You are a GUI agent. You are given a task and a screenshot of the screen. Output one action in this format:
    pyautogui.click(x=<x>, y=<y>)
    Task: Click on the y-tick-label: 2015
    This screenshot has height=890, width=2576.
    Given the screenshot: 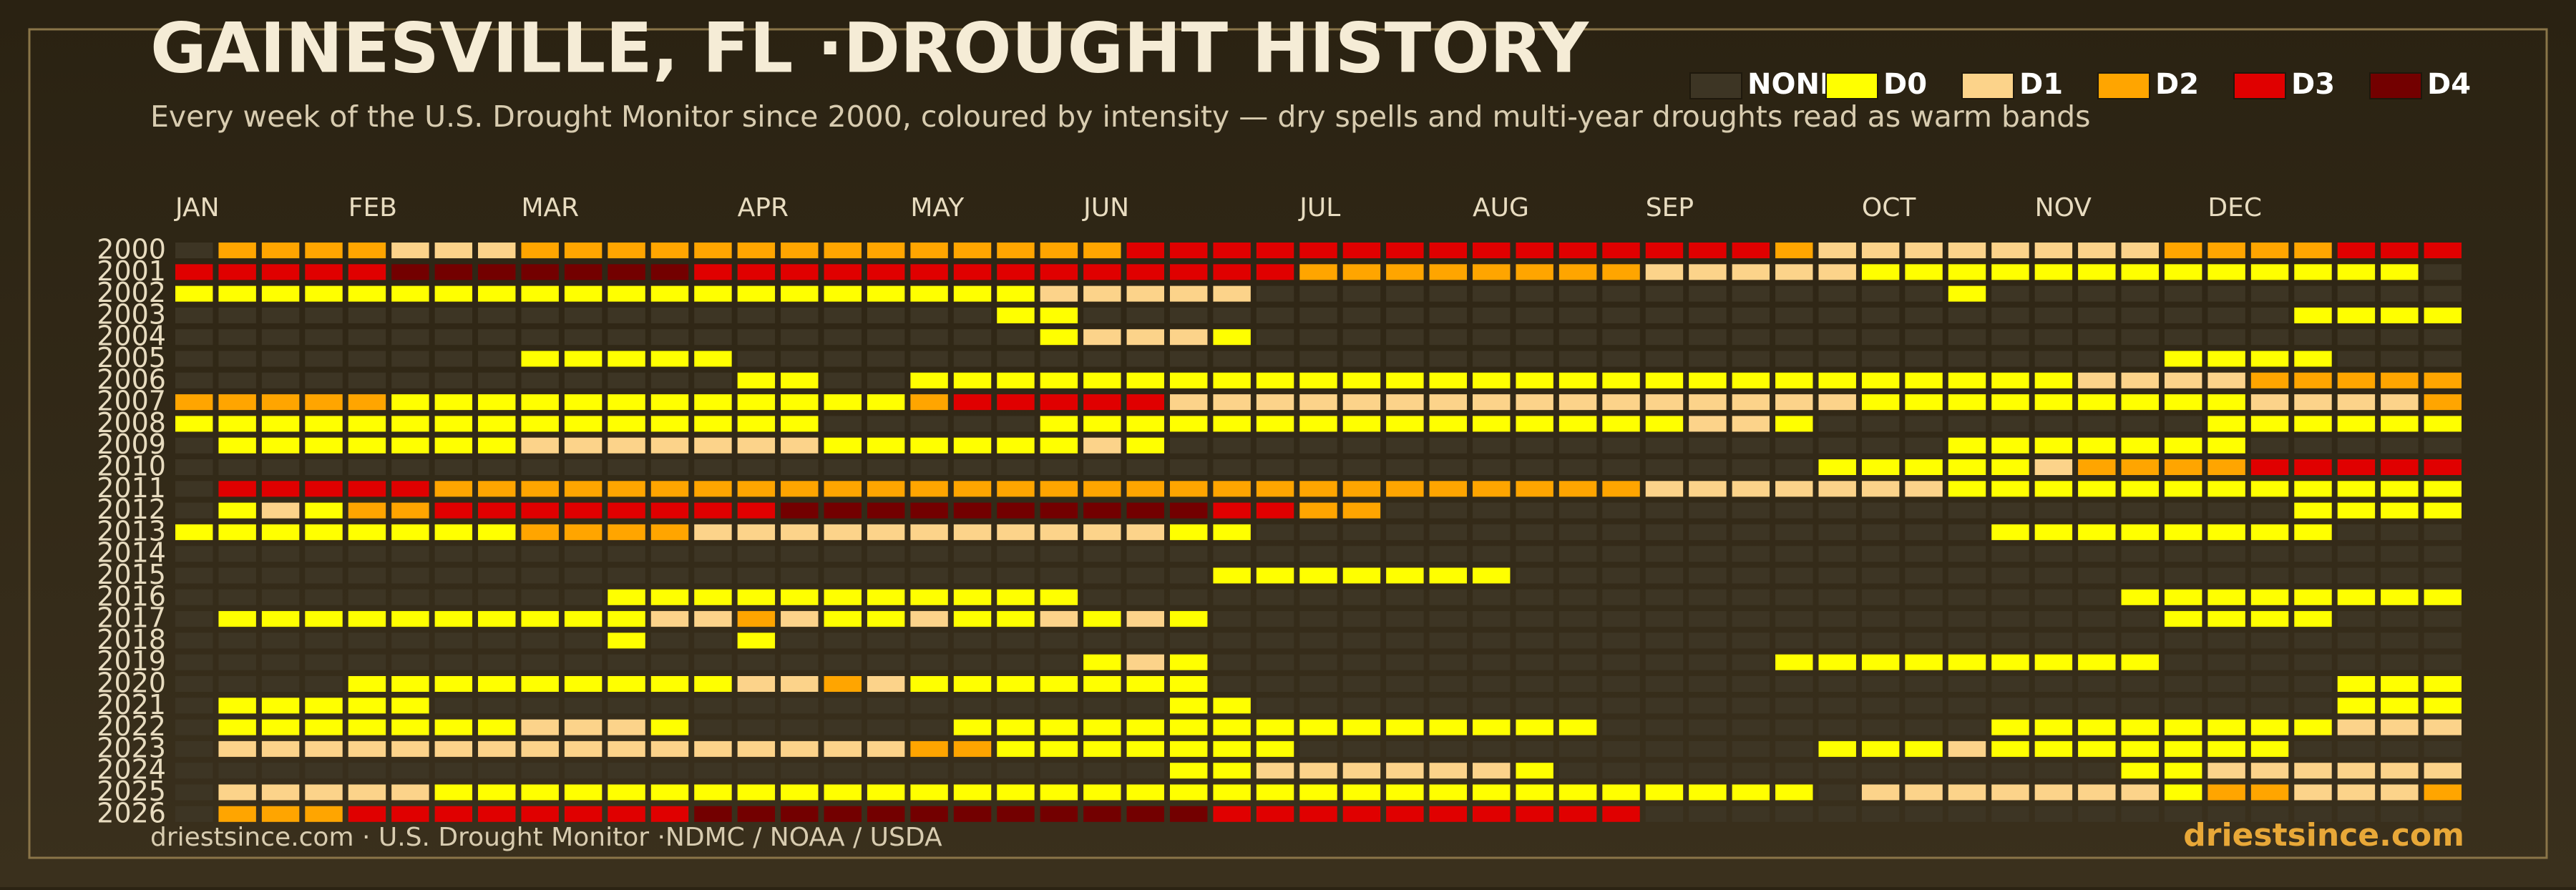 What is the action you would take?
    pyautogui.click(x=131, y=574)
    